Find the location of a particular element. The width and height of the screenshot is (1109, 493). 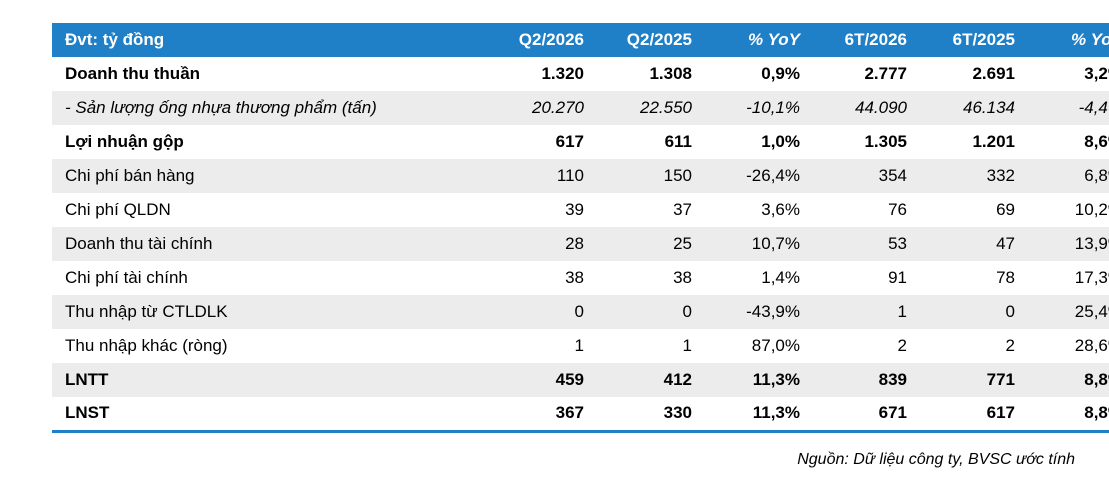

row-label: Chi phí bán hàng is located at coordinates (130, 175).